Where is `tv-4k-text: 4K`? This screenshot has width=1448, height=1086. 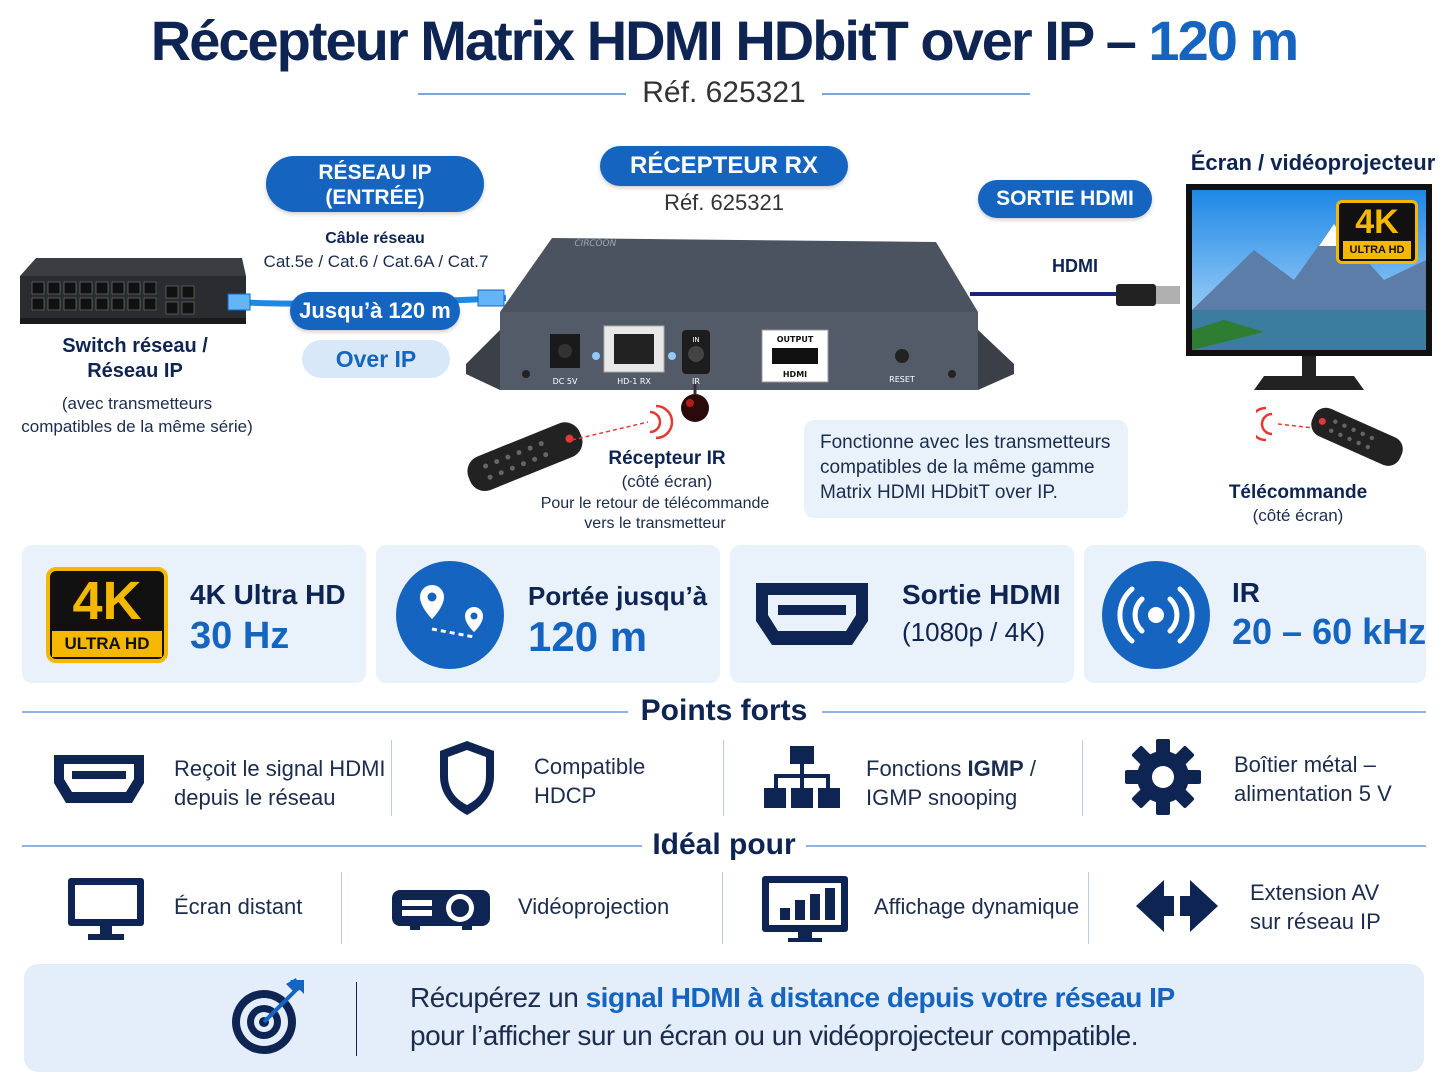 tv-4k-text: 4K is located at coordinates (1377, 222).